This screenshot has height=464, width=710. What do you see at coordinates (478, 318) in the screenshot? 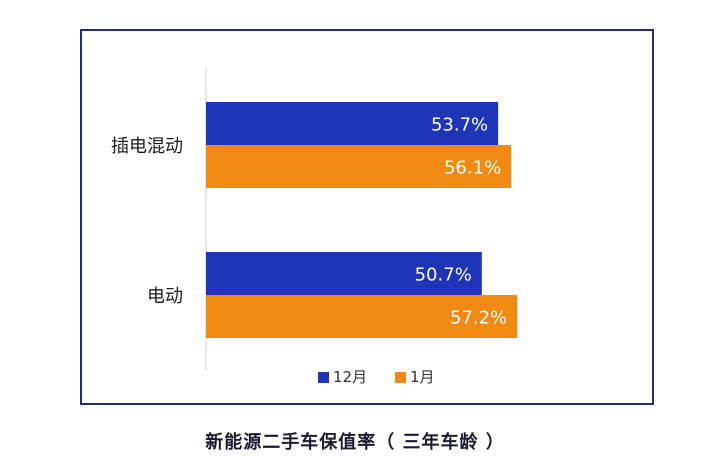
I see `data-label: 57.2%` at bounding box center [478, 318].